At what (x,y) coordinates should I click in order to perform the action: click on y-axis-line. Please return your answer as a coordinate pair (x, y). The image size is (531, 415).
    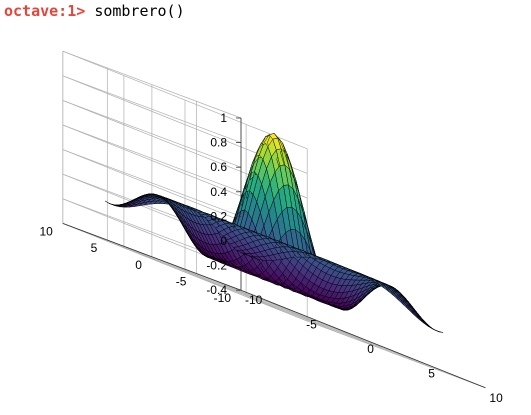
    Looking at the image, I should click on (152, 257).